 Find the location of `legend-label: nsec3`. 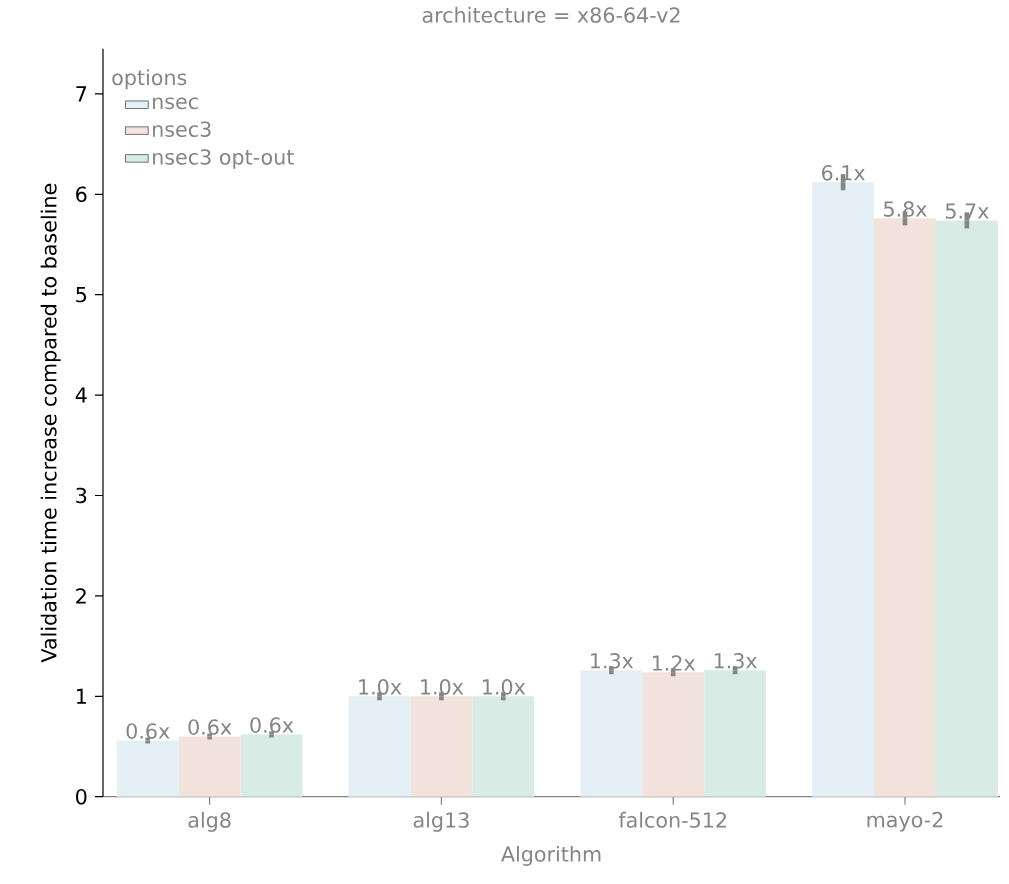

legend-label: nsec3 is located at coordinates (182, 129).